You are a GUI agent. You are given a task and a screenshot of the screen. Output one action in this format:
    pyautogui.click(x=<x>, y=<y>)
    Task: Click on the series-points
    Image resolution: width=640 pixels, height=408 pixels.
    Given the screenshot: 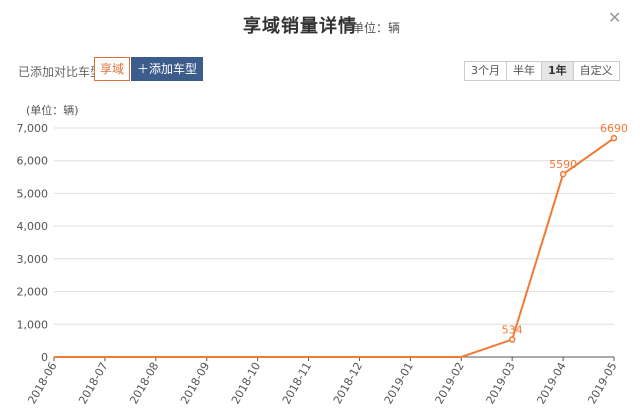 What is the action you would take?
    pyautogui.click(x=563, y=238)
    